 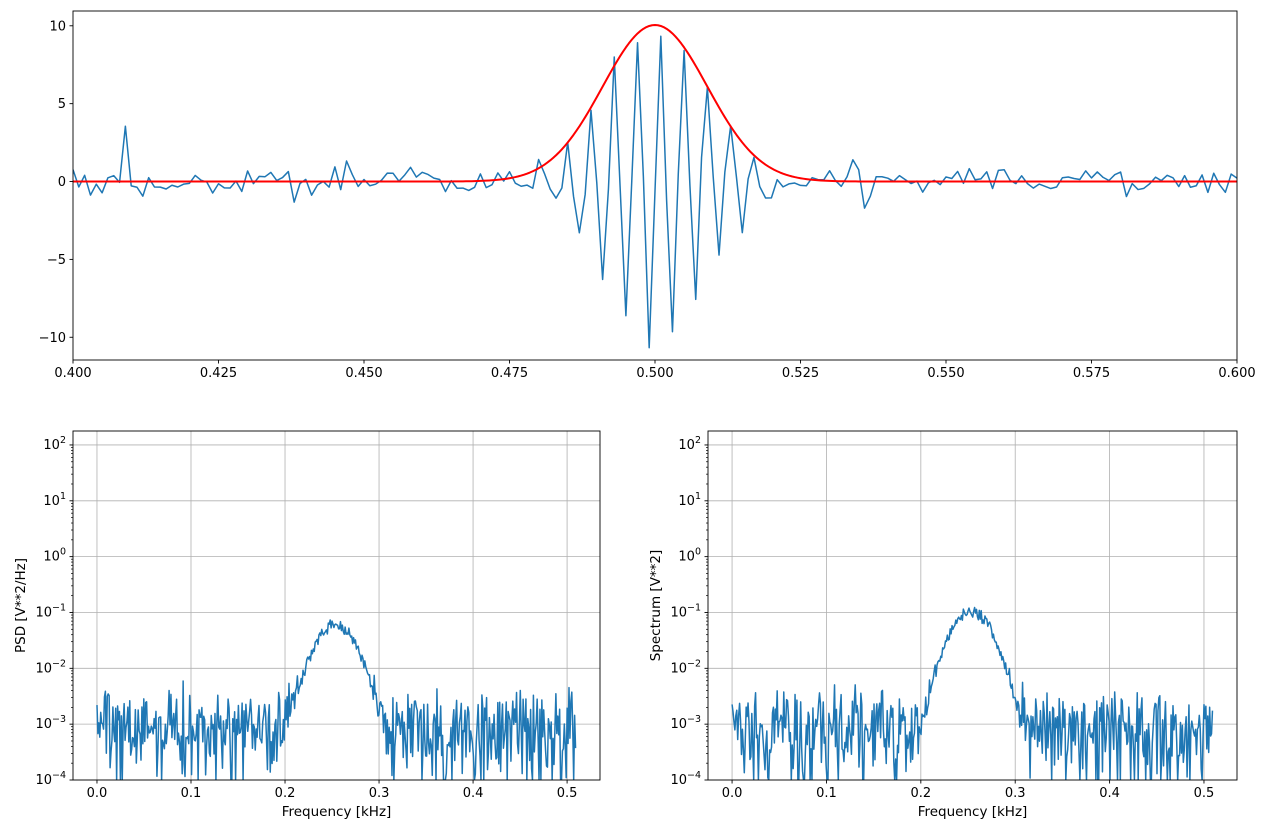 I want to click on y-axis-label-spectrum: Spectrum [V**2], so click(x=656, y=606).